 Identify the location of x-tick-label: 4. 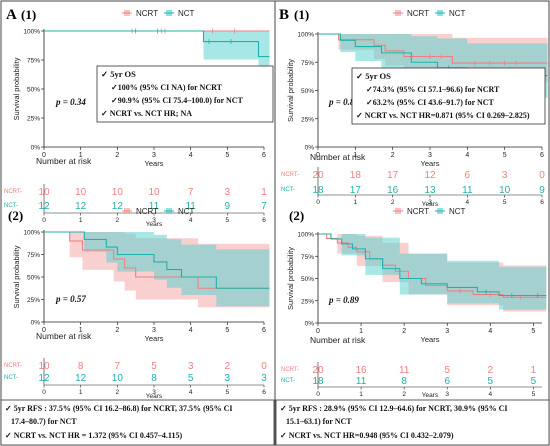
(191, 155).